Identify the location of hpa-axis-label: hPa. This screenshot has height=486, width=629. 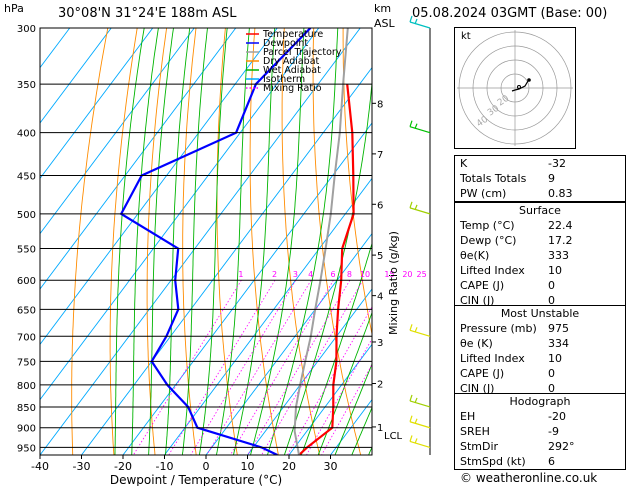
(14, 8).